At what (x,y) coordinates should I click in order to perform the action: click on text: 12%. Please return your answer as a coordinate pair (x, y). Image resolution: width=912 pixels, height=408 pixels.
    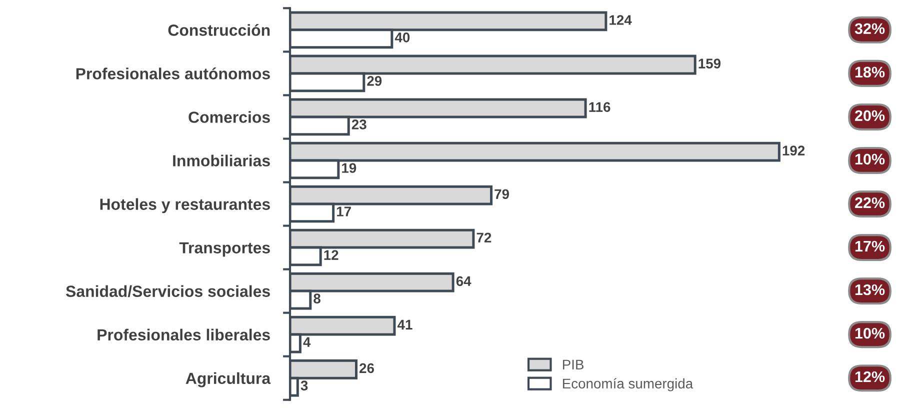
    Looking at the image, I should click on (870, 376).